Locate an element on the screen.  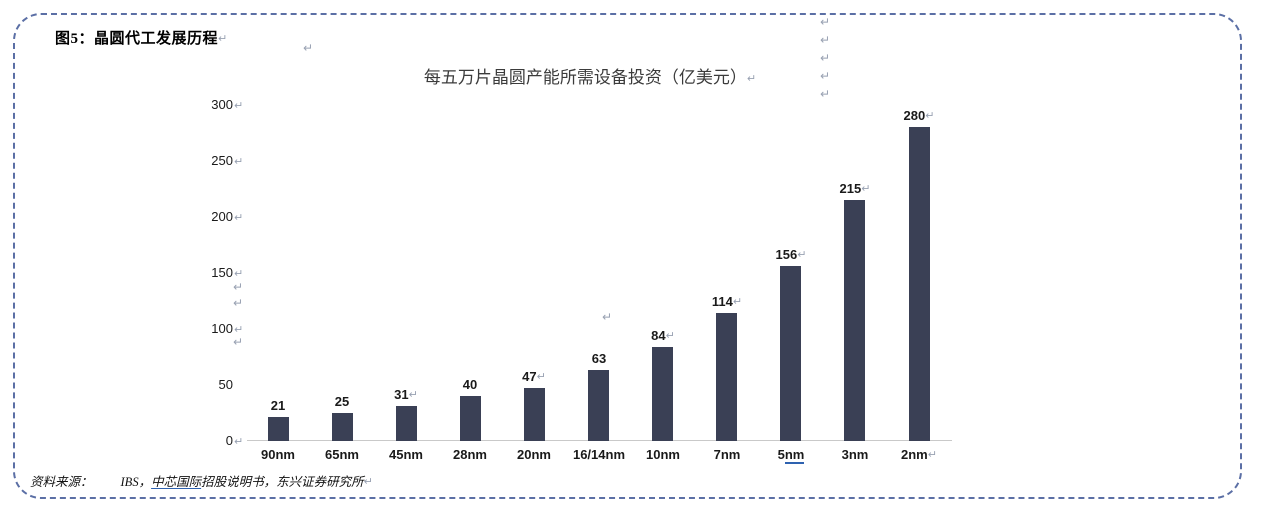
x-axis-label: 3nm is located at coordinates (855, 455).